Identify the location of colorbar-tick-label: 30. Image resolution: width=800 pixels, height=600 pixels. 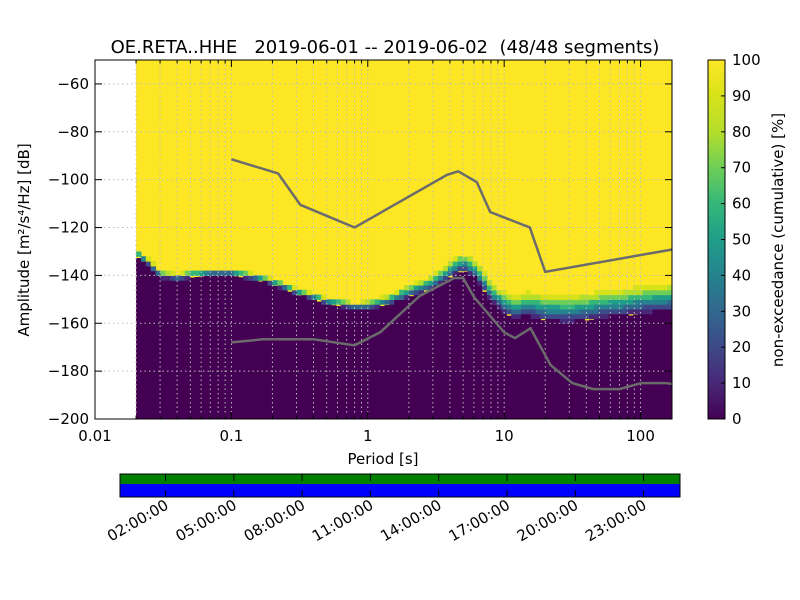
(741, 311).